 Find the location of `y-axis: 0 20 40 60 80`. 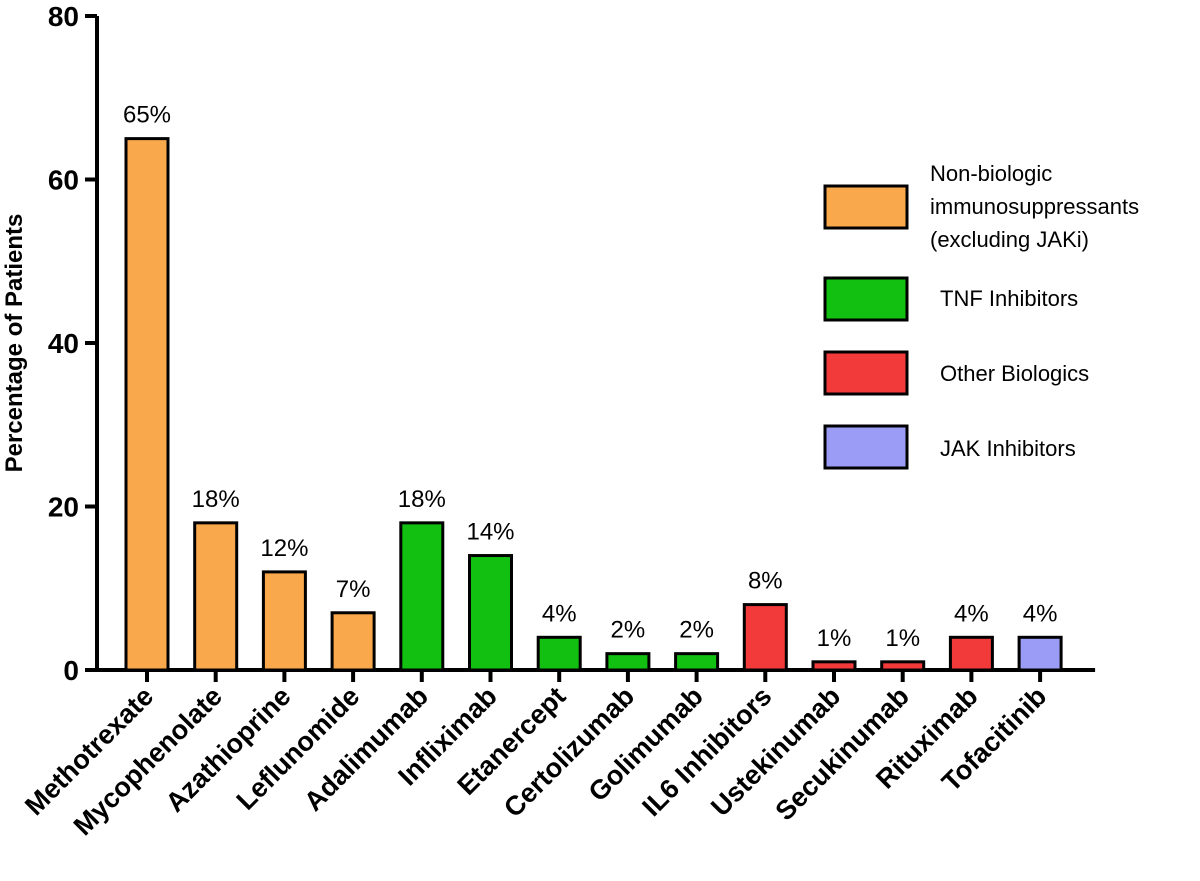

y-axis: 0 20 40 60 80 is located at coordinates (73, 343).